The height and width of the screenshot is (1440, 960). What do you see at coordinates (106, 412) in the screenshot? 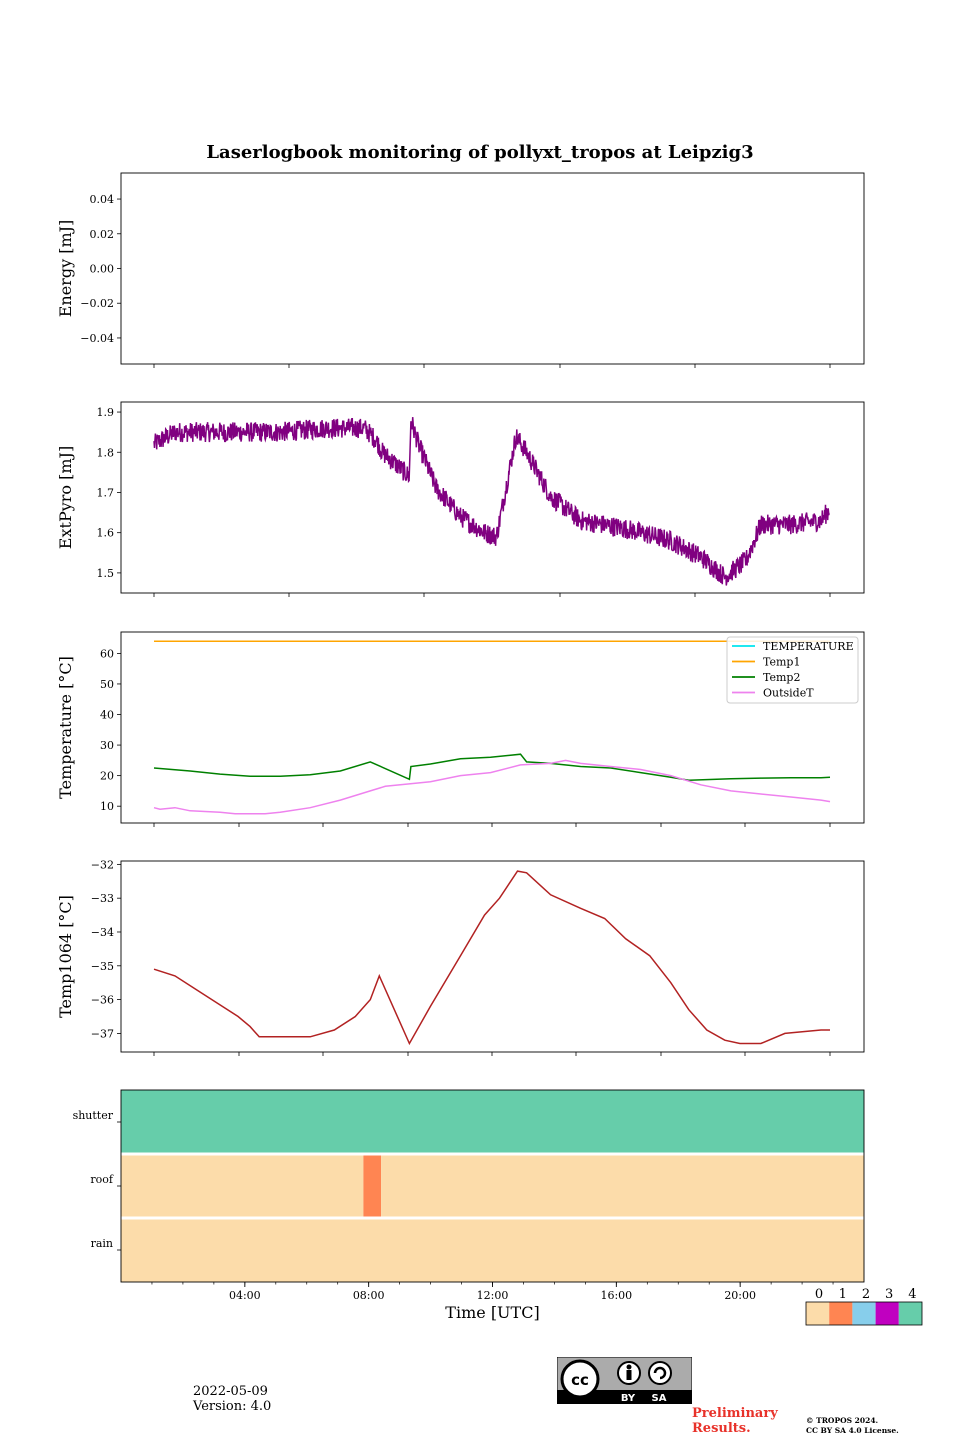
I see `extpyro-ytick-label: 1.9` at bounding box center [106, 412].